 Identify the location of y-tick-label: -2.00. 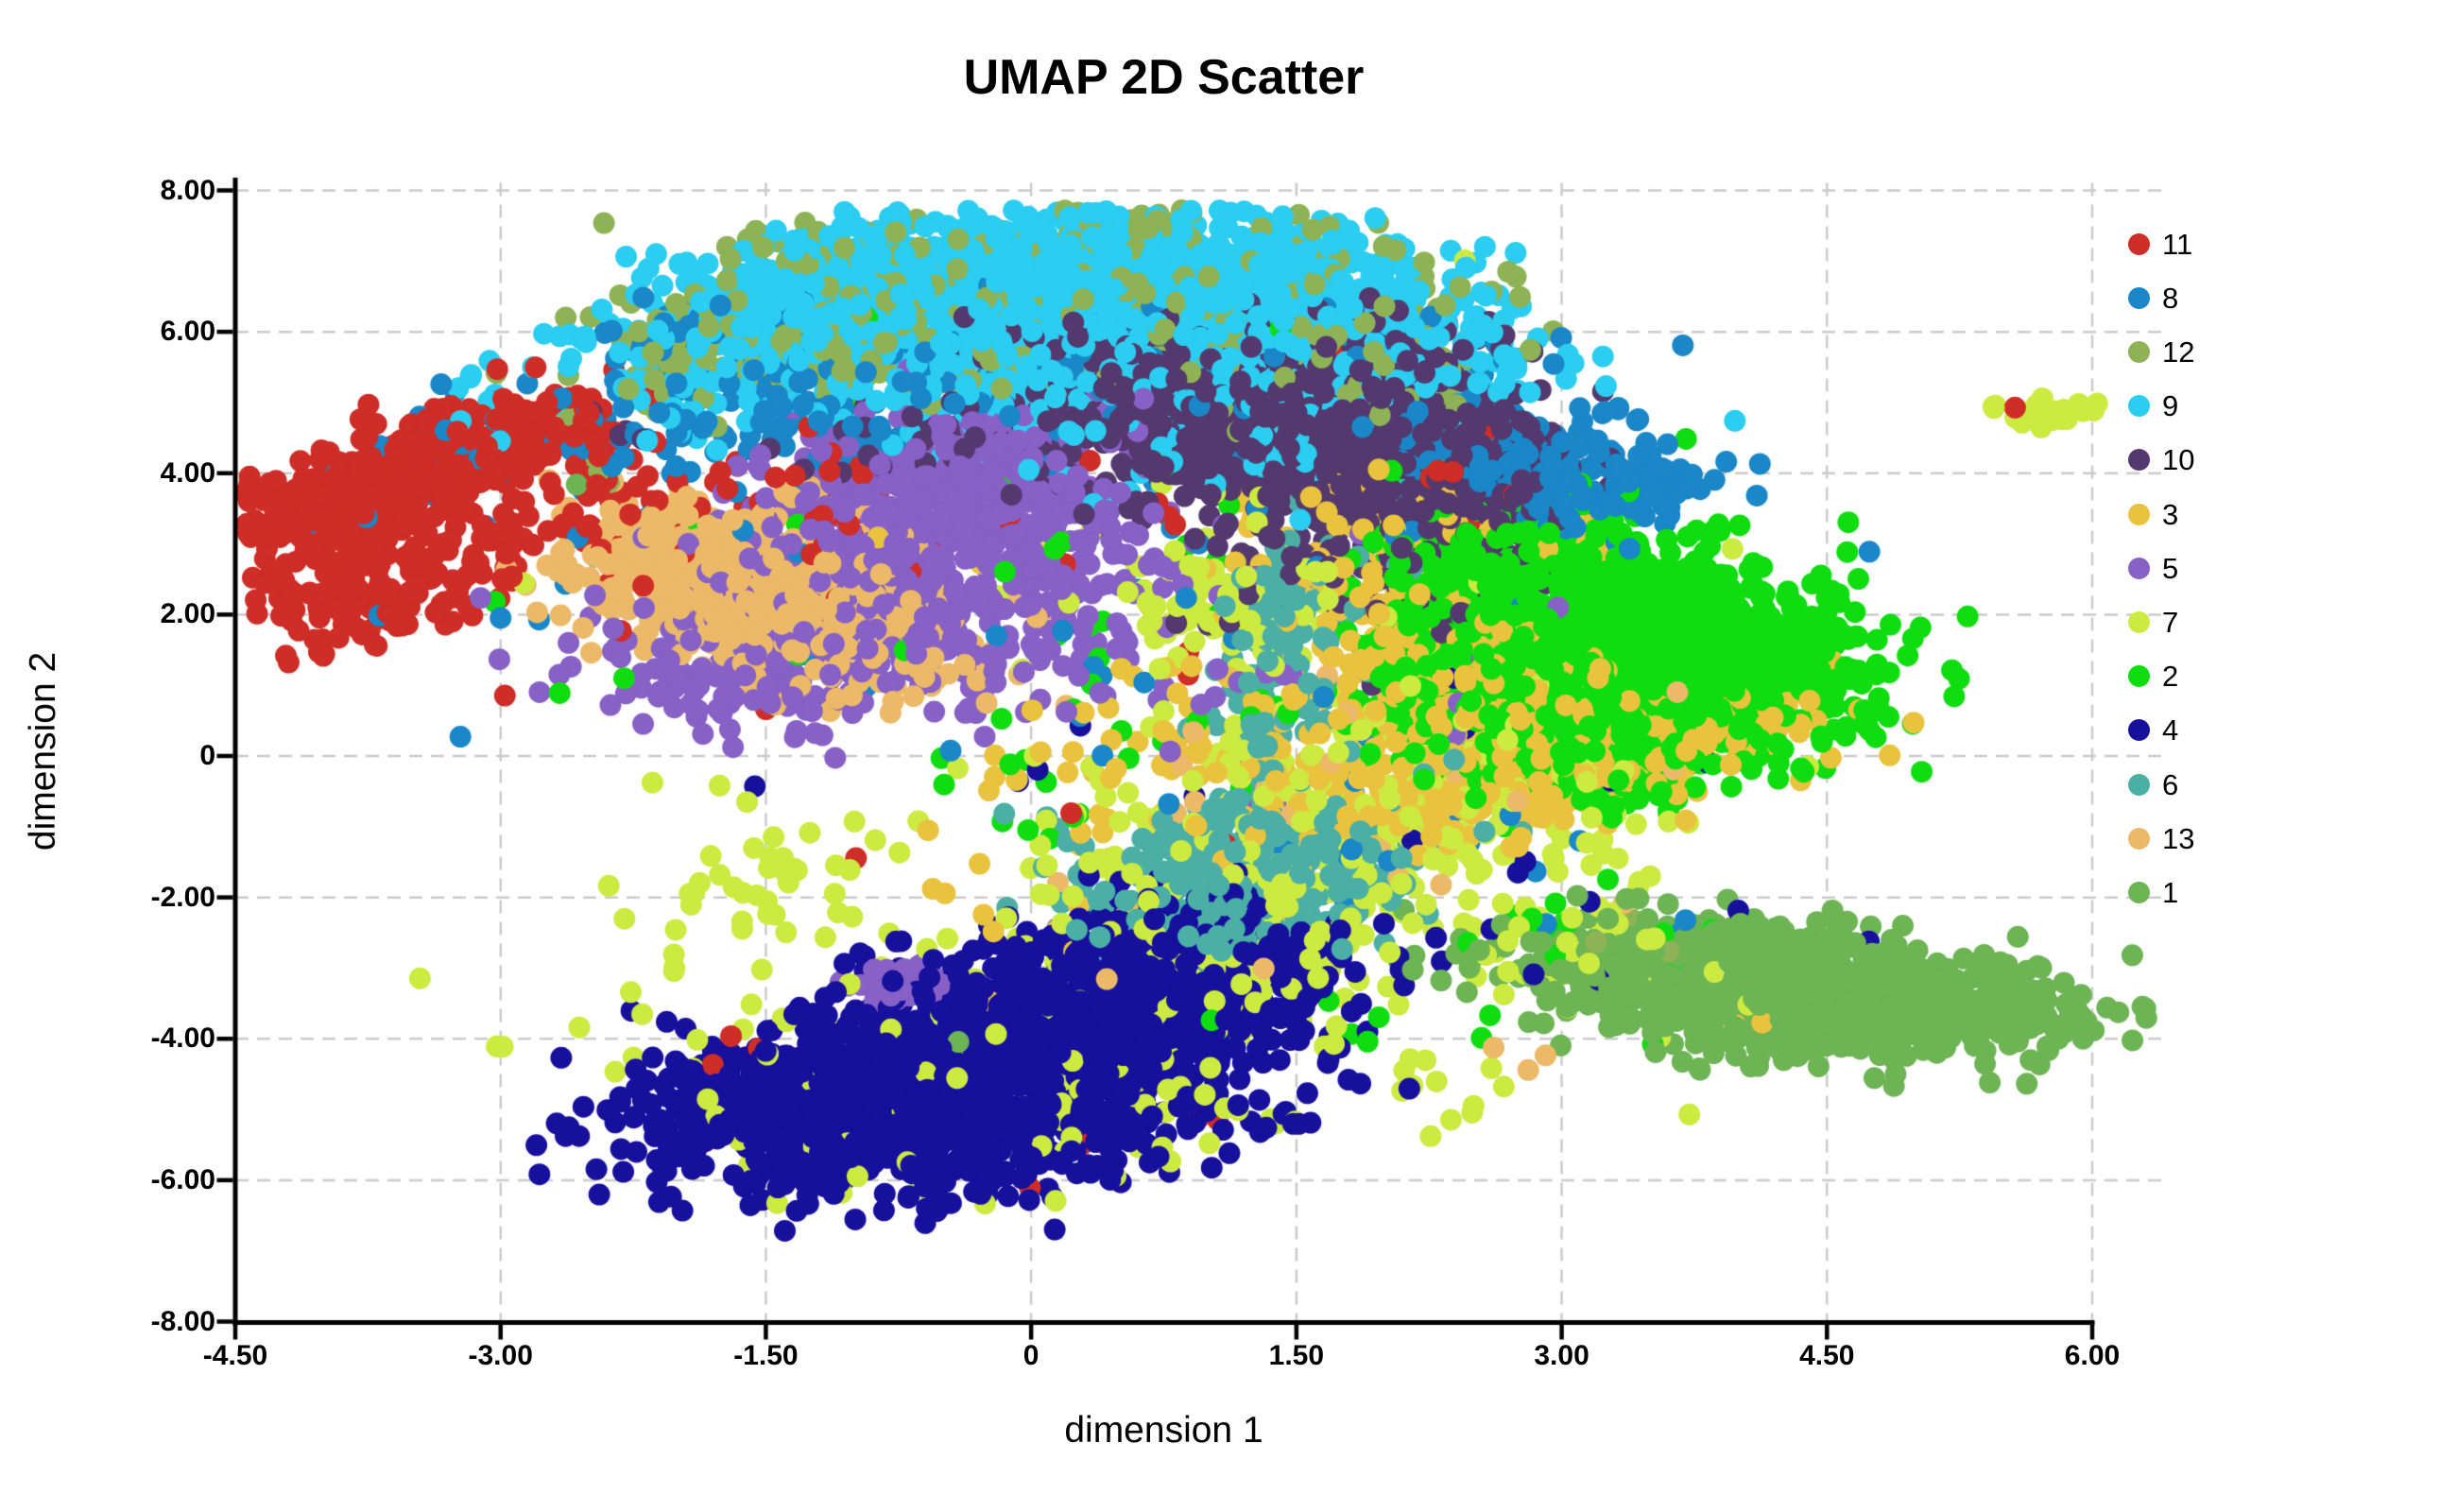
(182, 897).